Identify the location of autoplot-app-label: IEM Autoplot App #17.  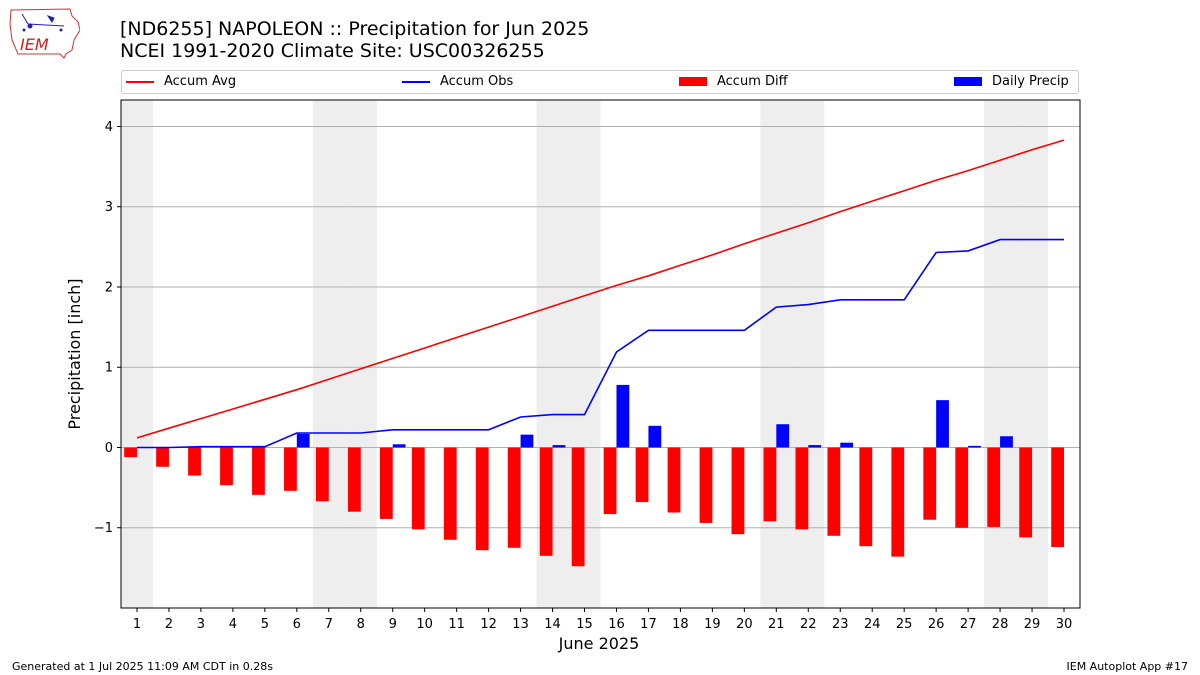
(1127, 666).